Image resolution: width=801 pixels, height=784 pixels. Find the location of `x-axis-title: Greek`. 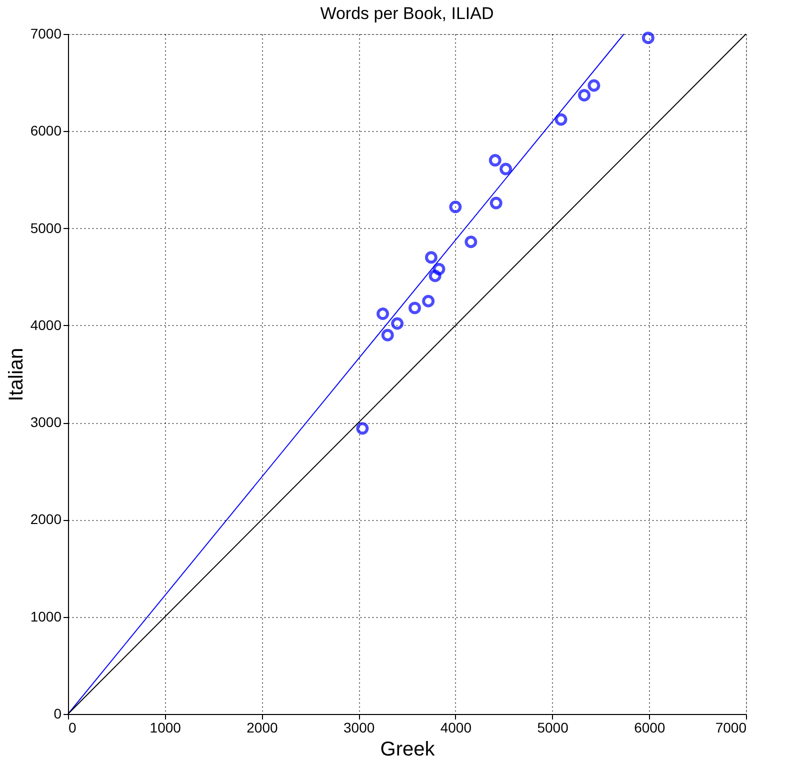

x-axis-title: Greek is located at coordinates (408, 749).